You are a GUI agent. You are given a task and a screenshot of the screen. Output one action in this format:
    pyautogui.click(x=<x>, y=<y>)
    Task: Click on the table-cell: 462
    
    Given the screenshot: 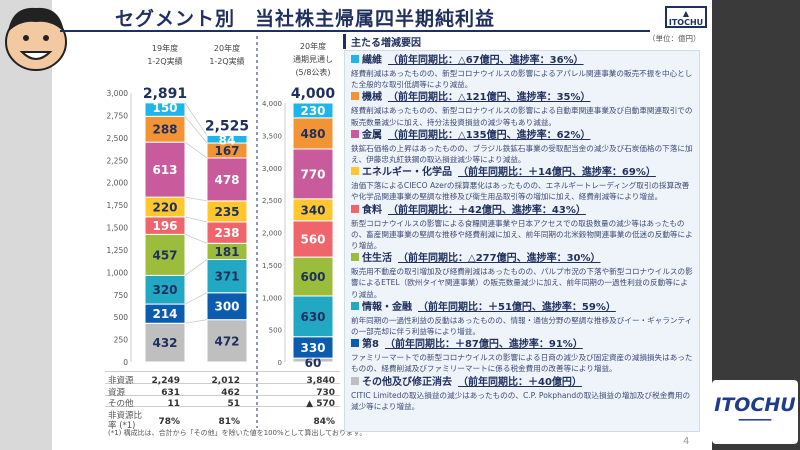 What is the action you would take?
    pyautogui.click(x=230, y=393)
    